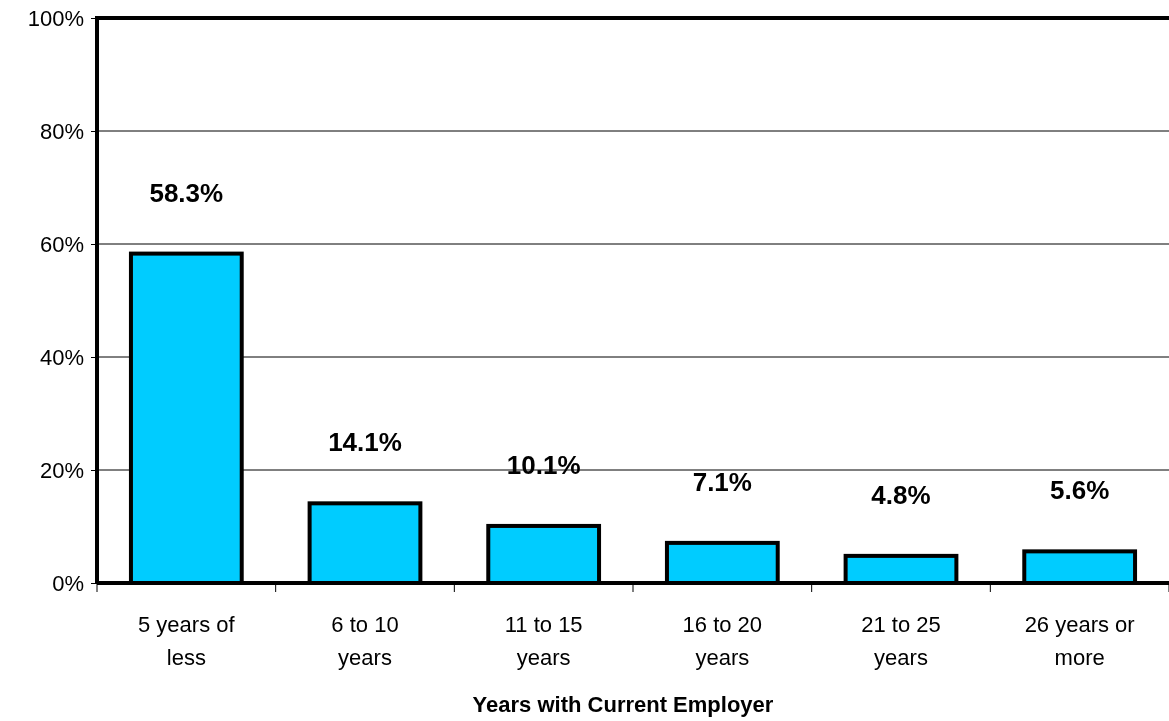 This screenshot has height=721, width=1169. Describe the element at coordinates (1079, 641) in the screenshot. I see `x-tick-label: 26 years or more` at that location.